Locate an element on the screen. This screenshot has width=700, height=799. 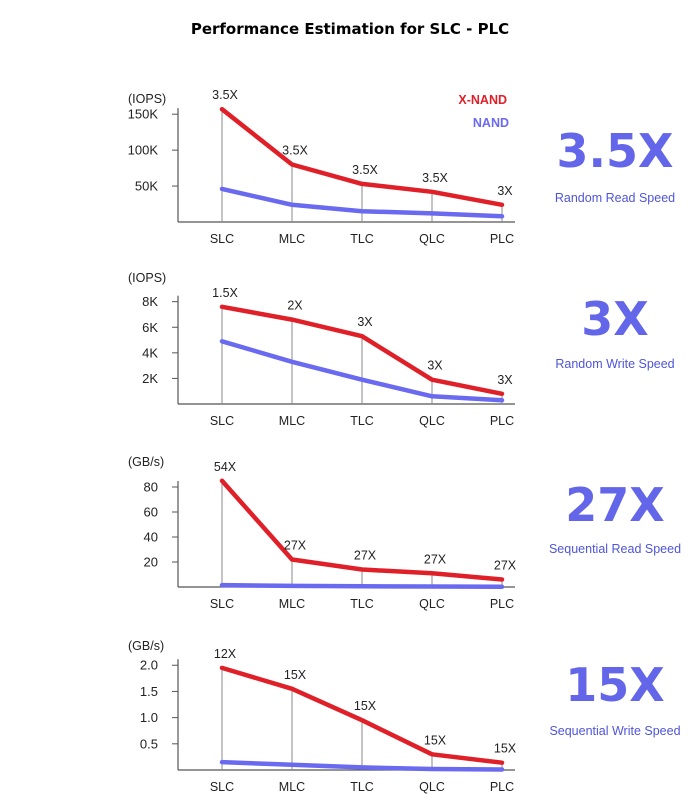
sequential-write-unit-label: (GB/s) is located at coordinates (146, 646).